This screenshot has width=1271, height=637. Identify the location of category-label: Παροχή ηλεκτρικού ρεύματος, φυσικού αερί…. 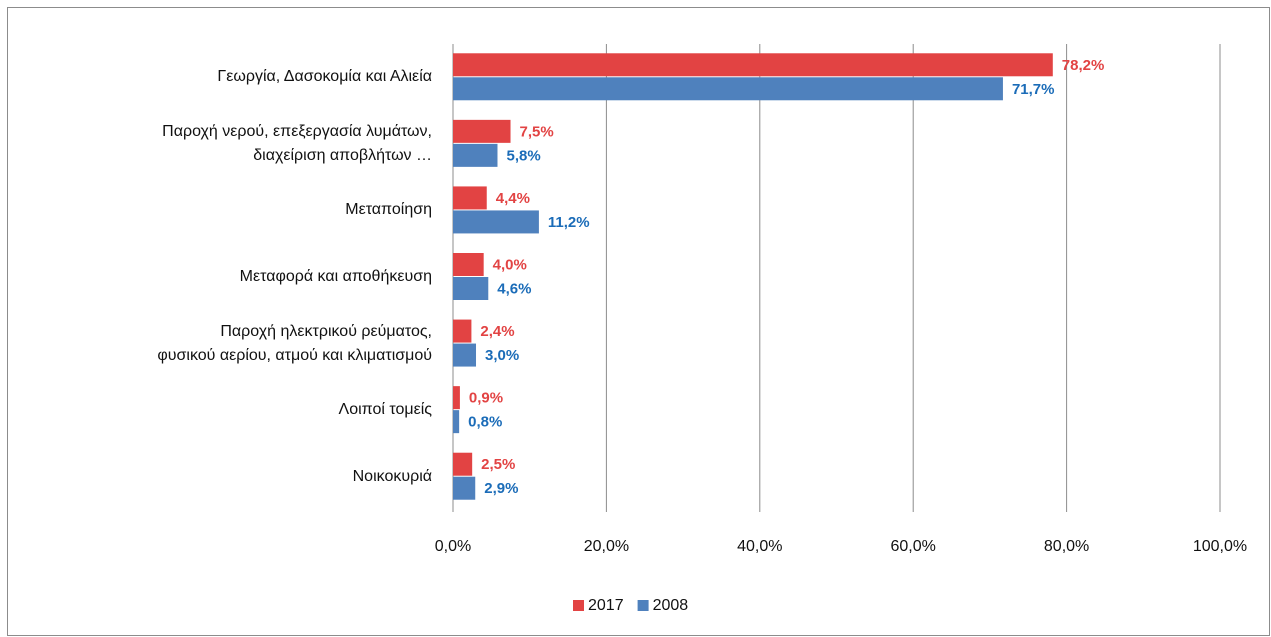
(294, 343).